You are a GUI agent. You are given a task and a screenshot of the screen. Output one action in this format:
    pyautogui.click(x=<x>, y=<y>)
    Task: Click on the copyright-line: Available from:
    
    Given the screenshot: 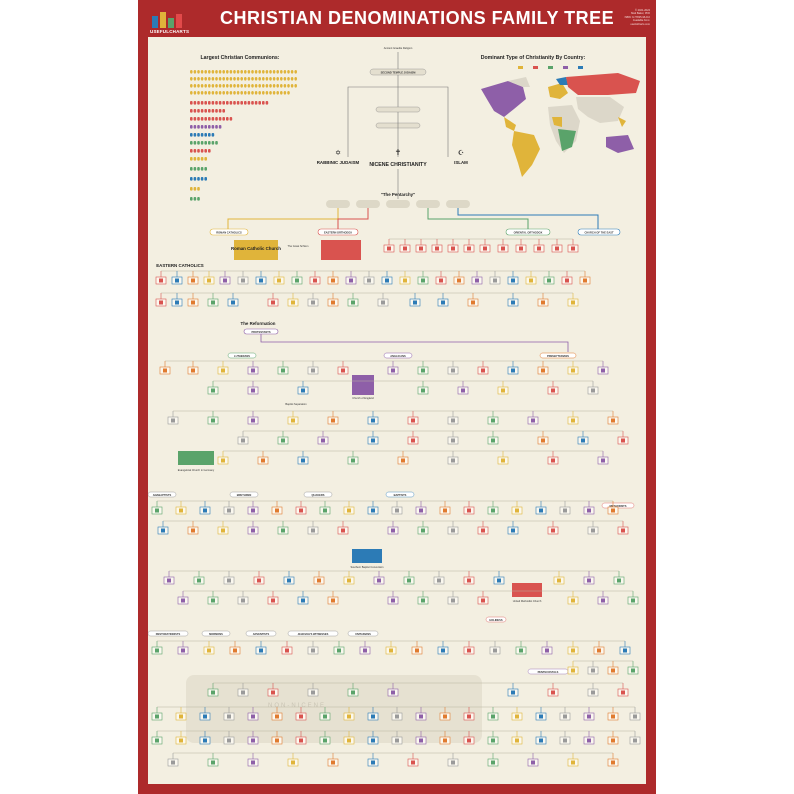 What is the action you would take?
    pyautogui.click(x=641, y=21)
    